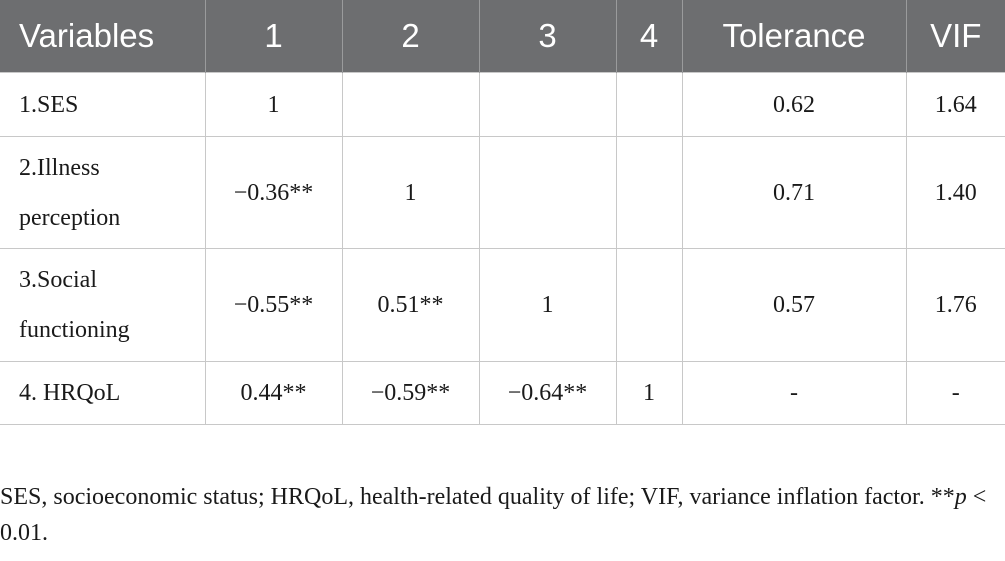  Describe the element at coordinates (273, 104) in the screenshot. I see `cell-col-1: 1` at that location.